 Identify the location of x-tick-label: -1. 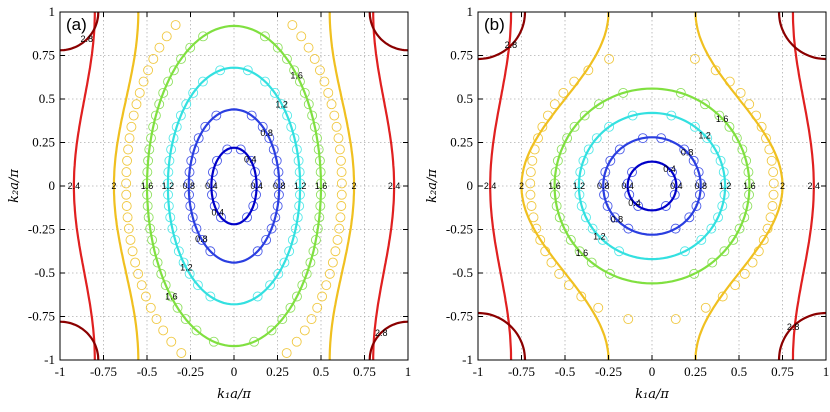
(478, 371).